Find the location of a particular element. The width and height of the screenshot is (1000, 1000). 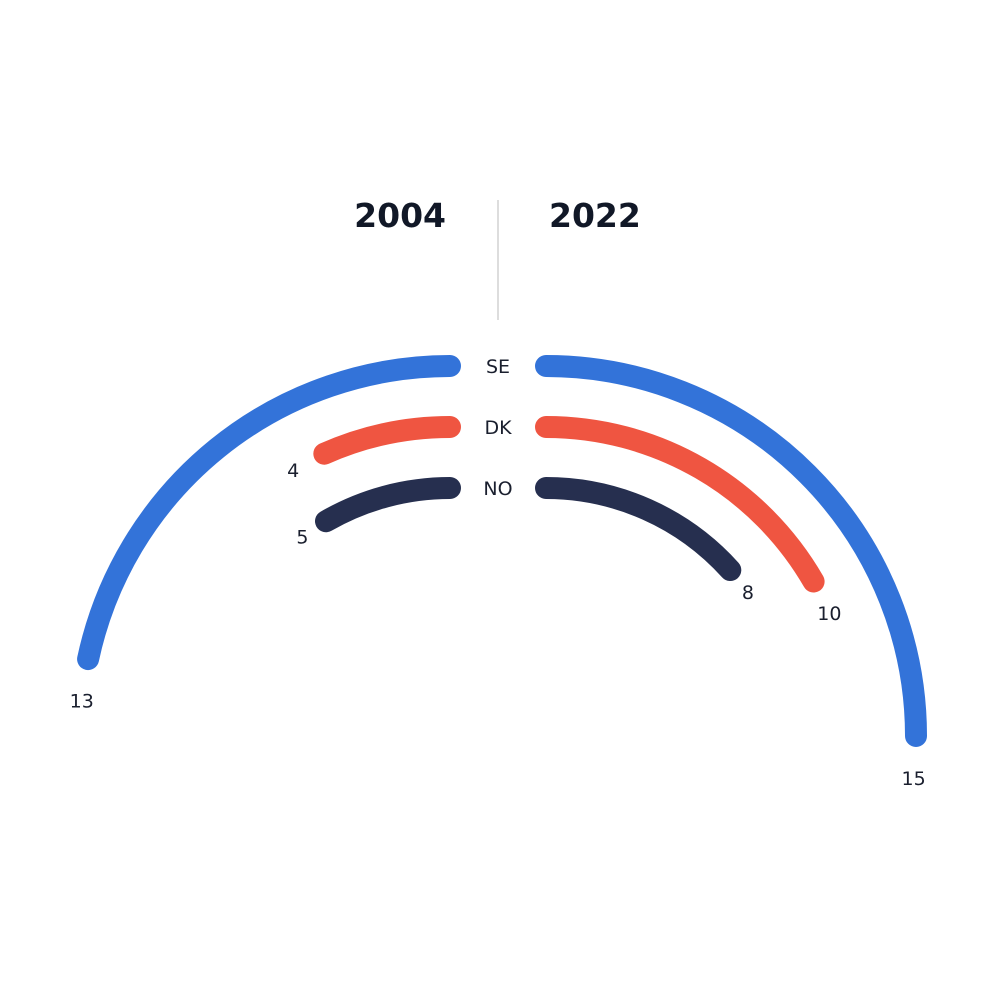

arc-dk-right is located at coordinates (680, 504).